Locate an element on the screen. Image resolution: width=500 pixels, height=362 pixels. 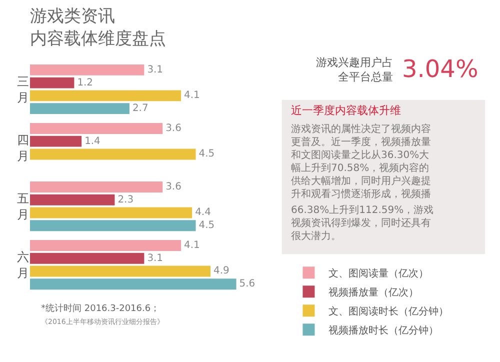
y-tick-label: 五月 is located at coordinates (23, 207).